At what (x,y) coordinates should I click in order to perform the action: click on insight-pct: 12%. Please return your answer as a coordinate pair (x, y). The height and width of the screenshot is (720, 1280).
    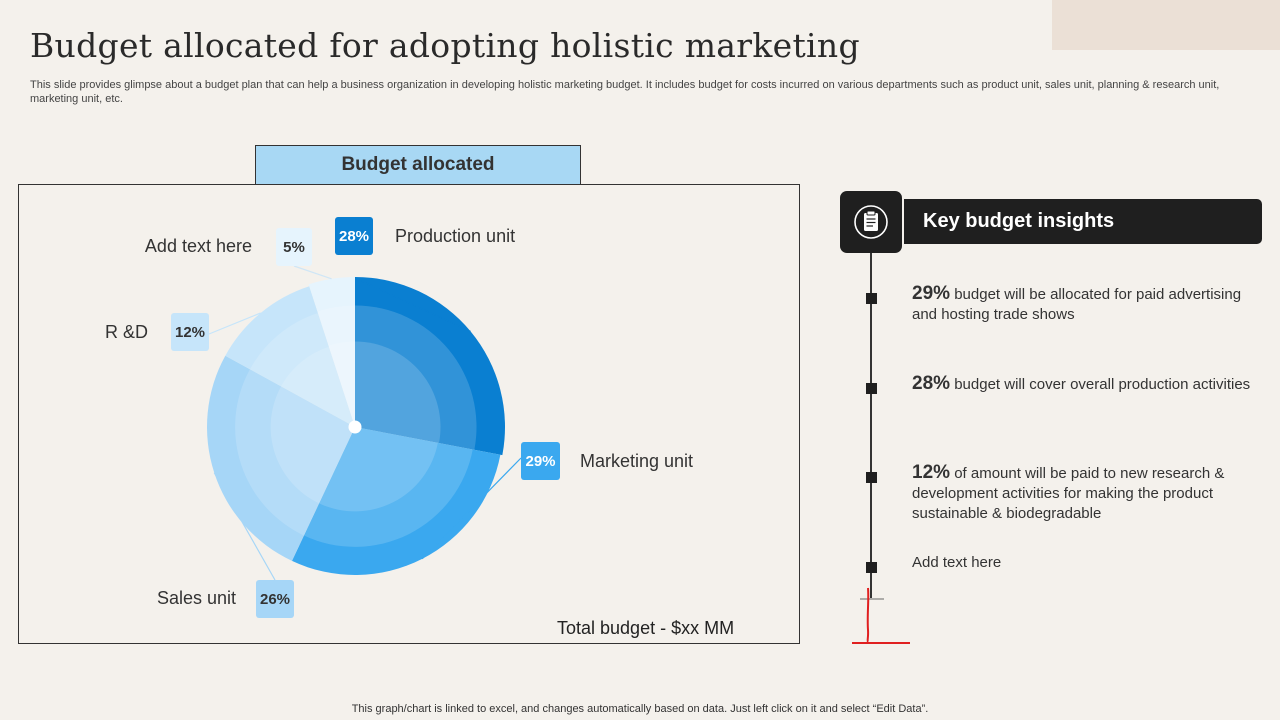
    Looking at the image, I should click on (931, 472).